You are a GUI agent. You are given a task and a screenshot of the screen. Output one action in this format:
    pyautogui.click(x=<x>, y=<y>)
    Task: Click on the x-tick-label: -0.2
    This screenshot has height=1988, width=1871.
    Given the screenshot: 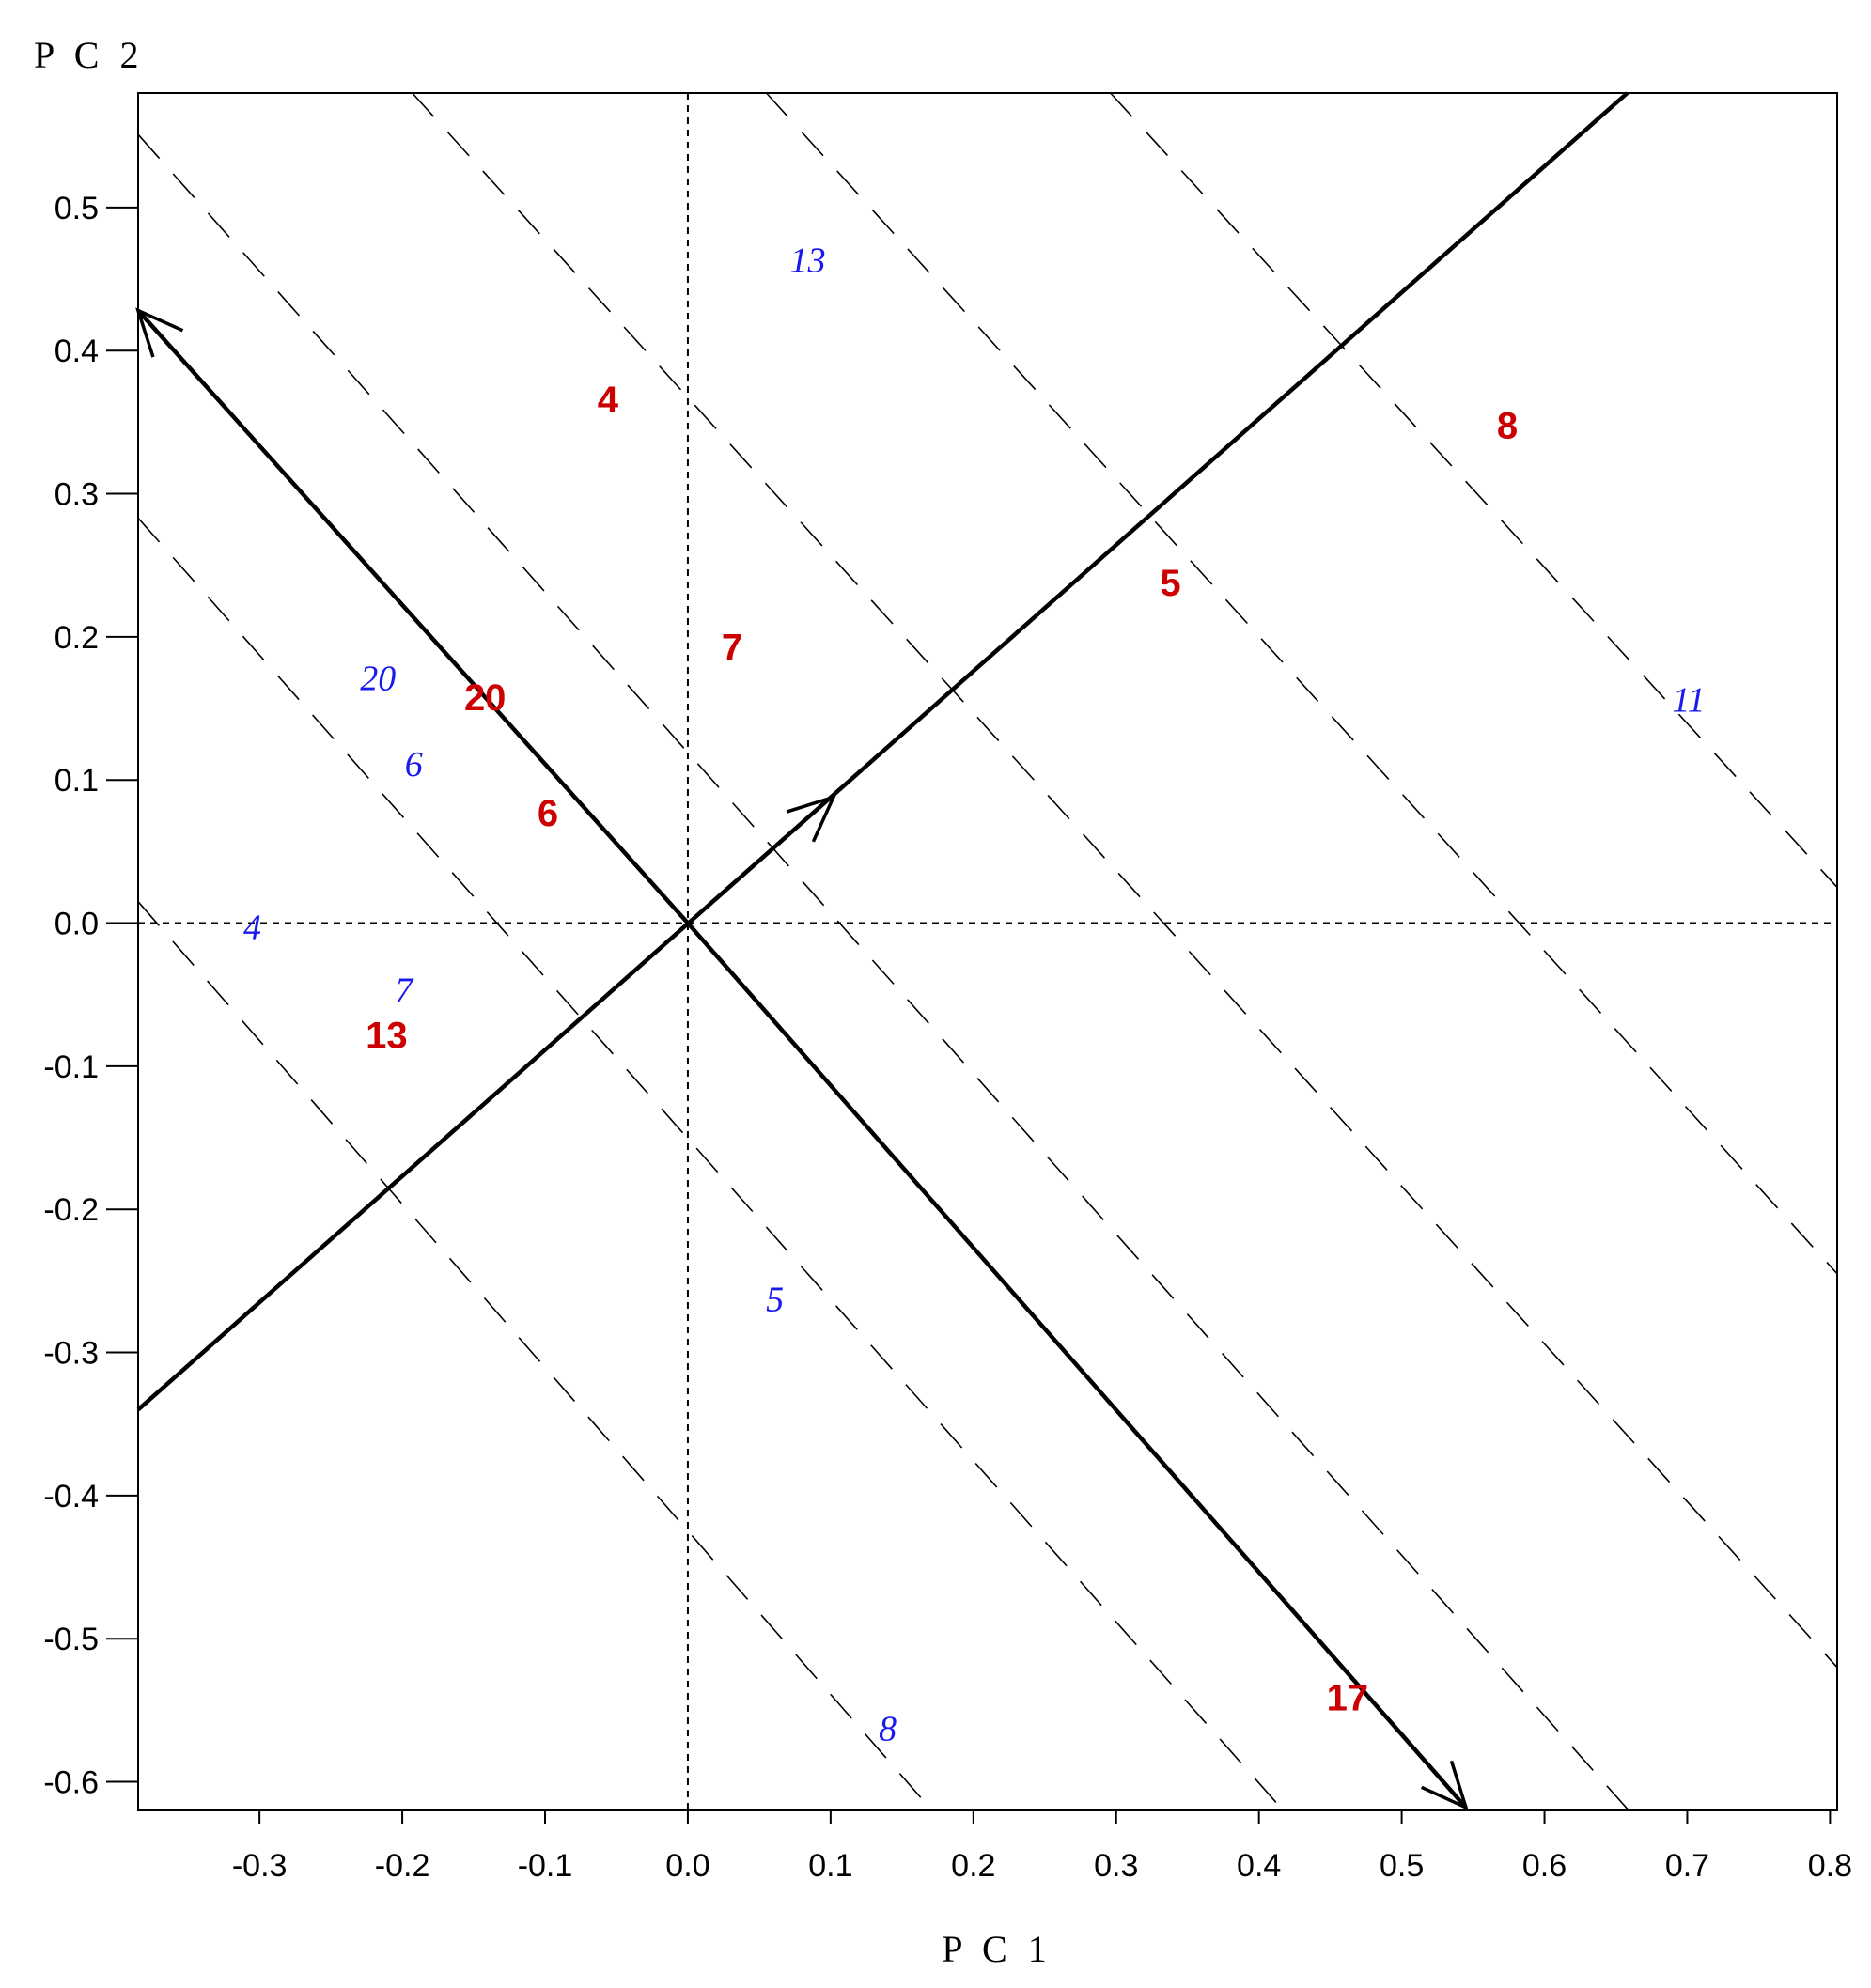 What is the action you would take?
    pyautogui.click(x=402, y=1866)
    